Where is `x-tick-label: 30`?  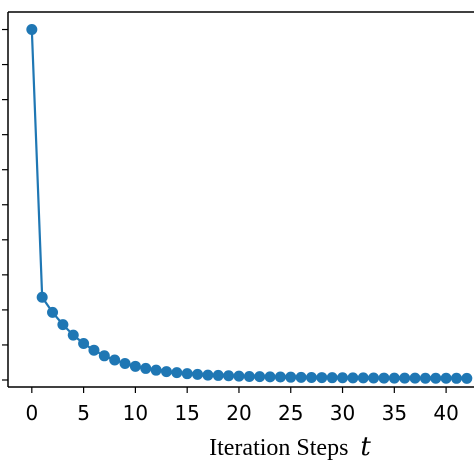 x-tick-label: 30 is located at coordinates (342, 413).